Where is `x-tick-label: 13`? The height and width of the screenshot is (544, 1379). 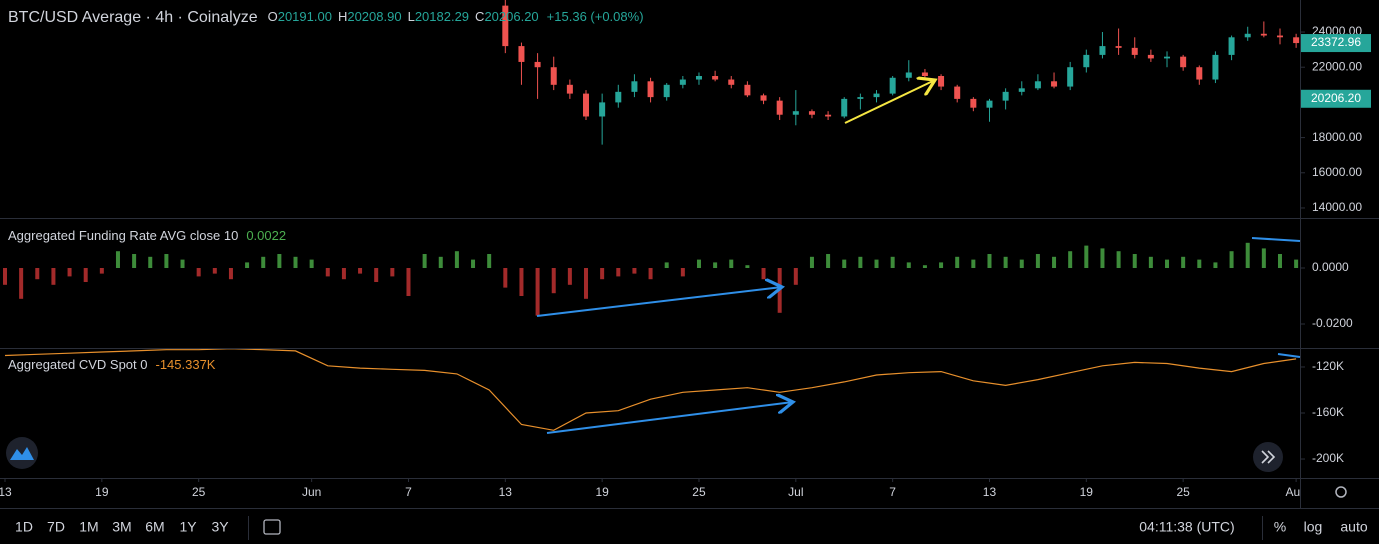 x-tick-label: 13 is located at coordinates (6, 492).